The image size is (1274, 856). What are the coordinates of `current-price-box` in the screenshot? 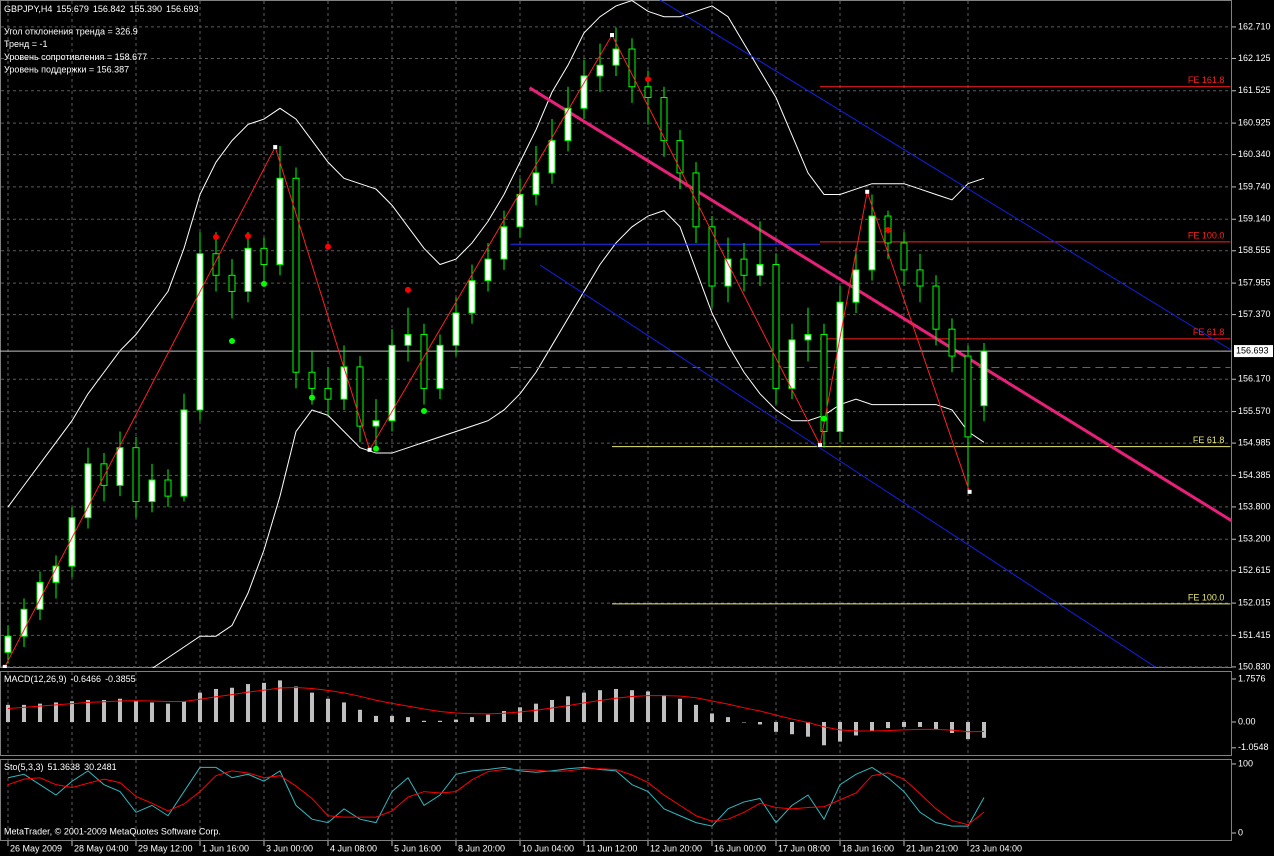 It's located at (1253, 351).